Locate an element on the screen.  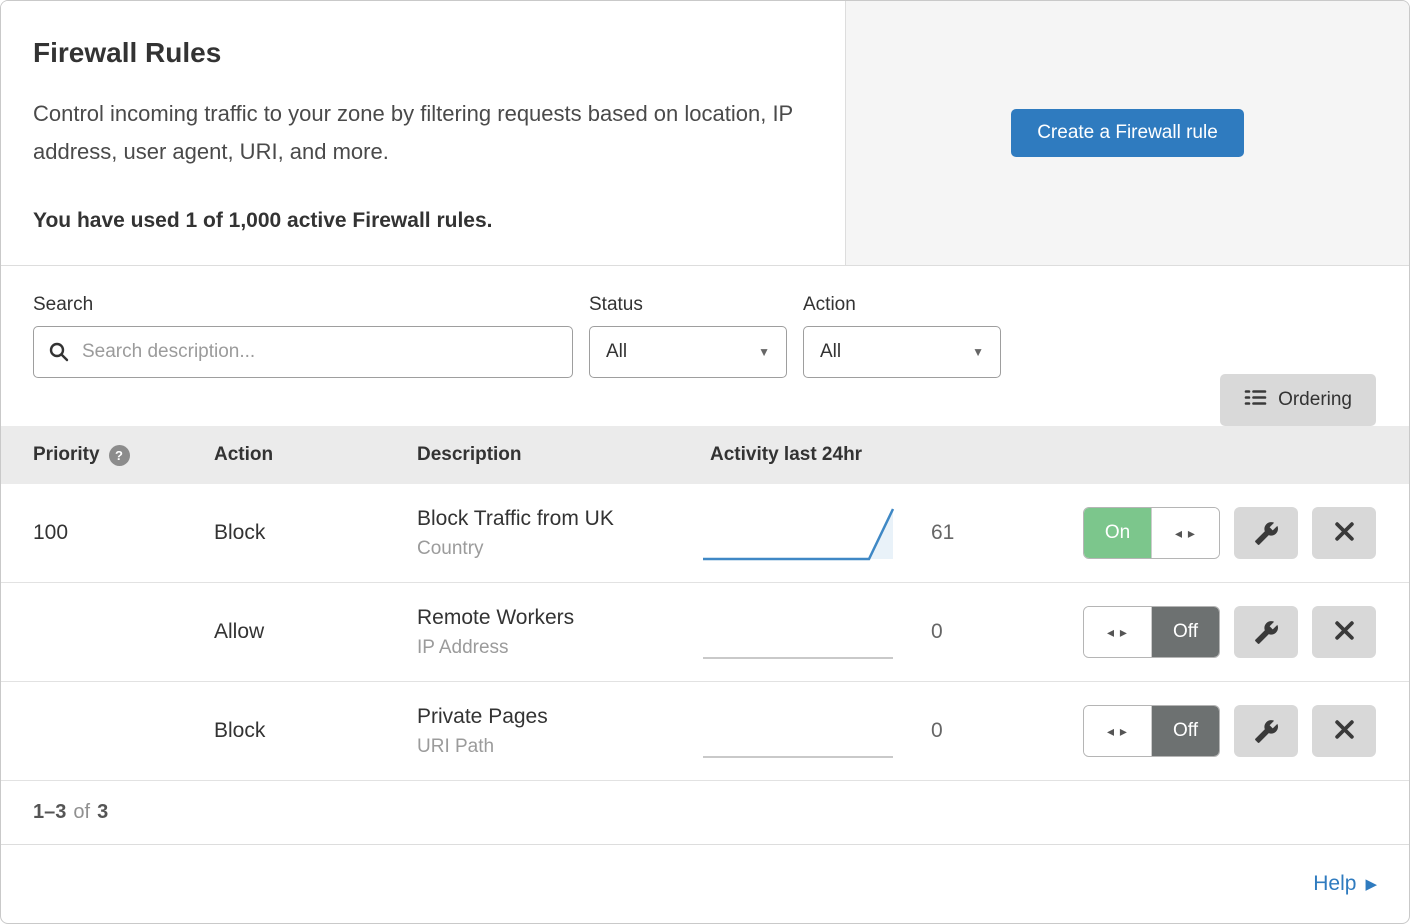
rule-match-type: URI Path is located at coordinates (456, 746).